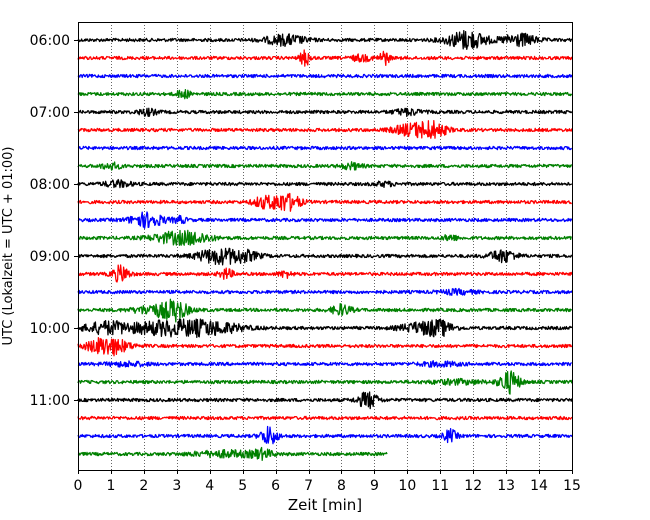 This screenshot has height=520, width=650. Describe the element at coordinates (539, 486) in the screenshot. I see `x-tick-label: 14` at that location.